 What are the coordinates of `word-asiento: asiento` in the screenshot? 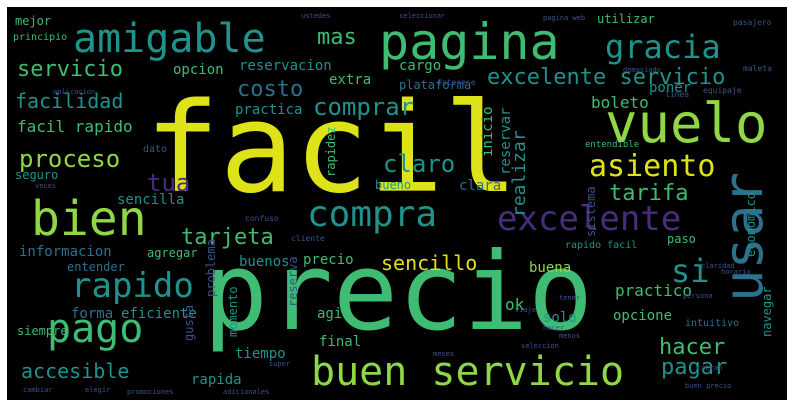 It's located at (652, 166).